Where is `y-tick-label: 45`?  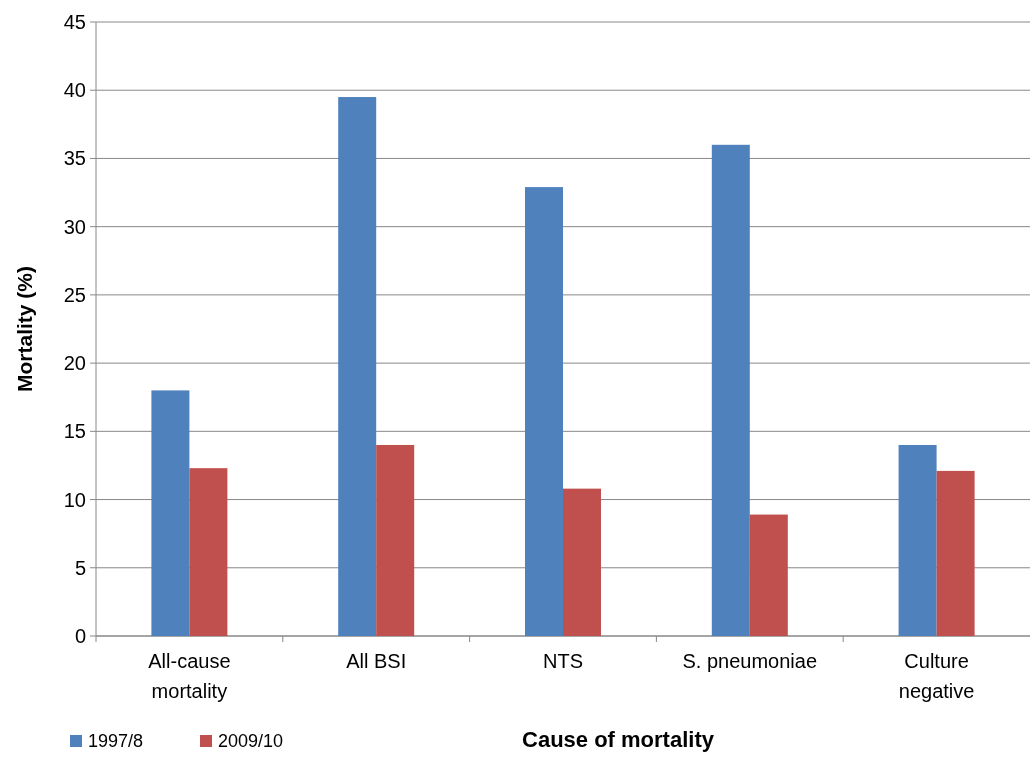
y-tick-label: 45 is located at coordinates (74, 22).